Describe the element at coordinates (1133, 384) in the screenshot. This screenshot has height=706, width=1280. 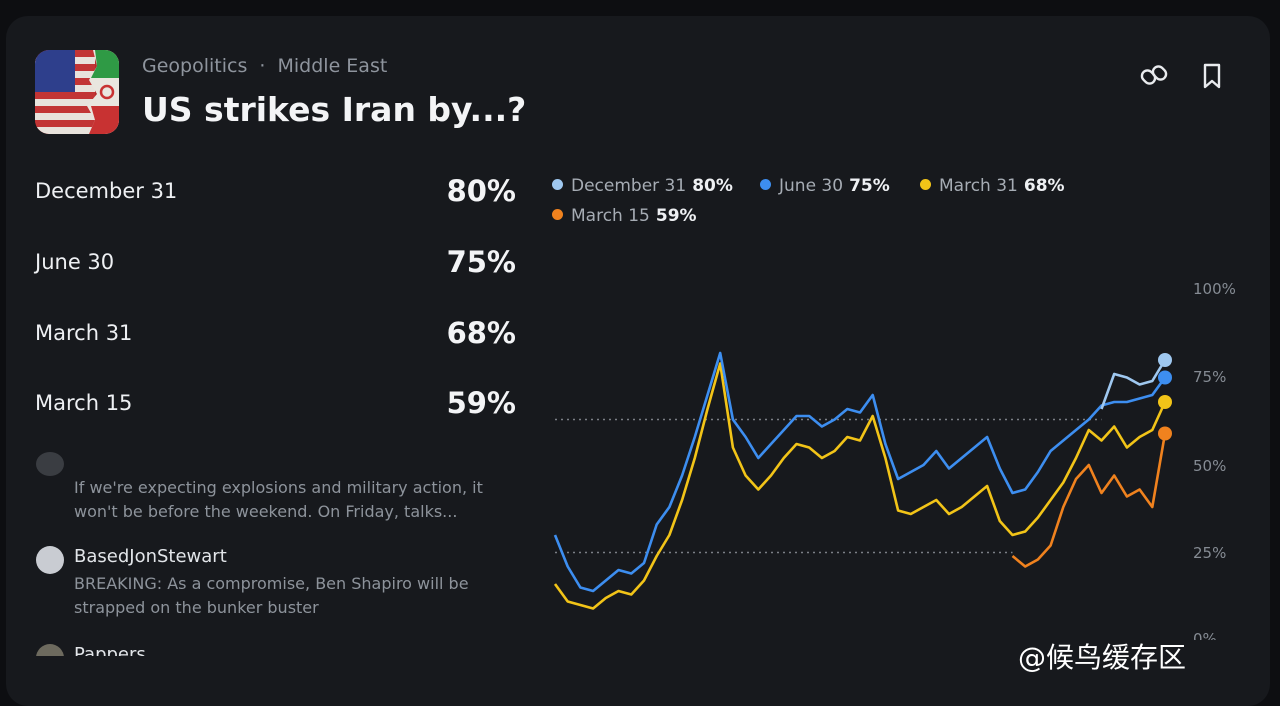
I see `series-december-31-line` at that location.